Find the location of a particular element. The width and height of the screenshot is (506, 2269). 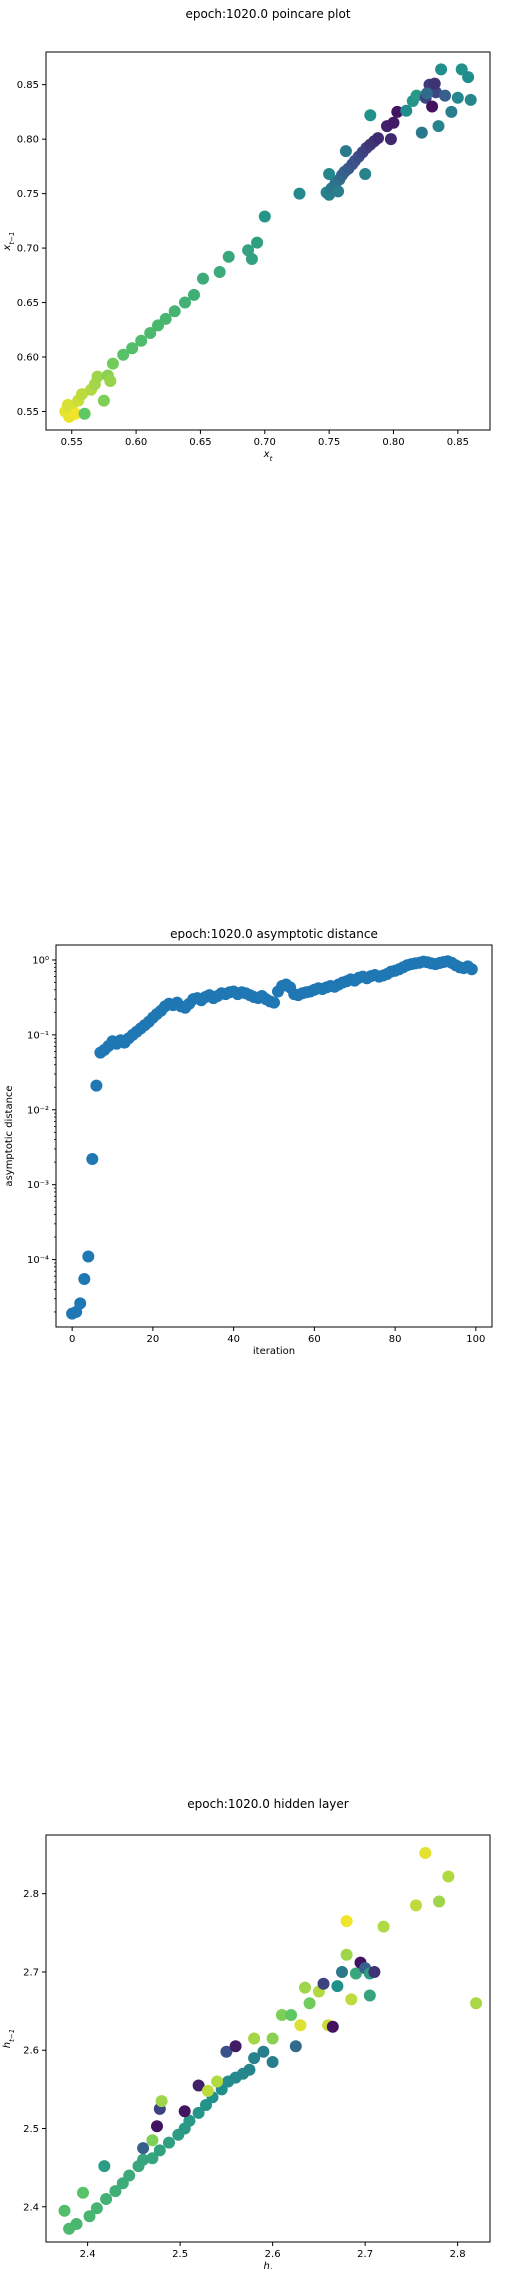

y-tick-label: 0.75 is located at coordinates (28, 194).